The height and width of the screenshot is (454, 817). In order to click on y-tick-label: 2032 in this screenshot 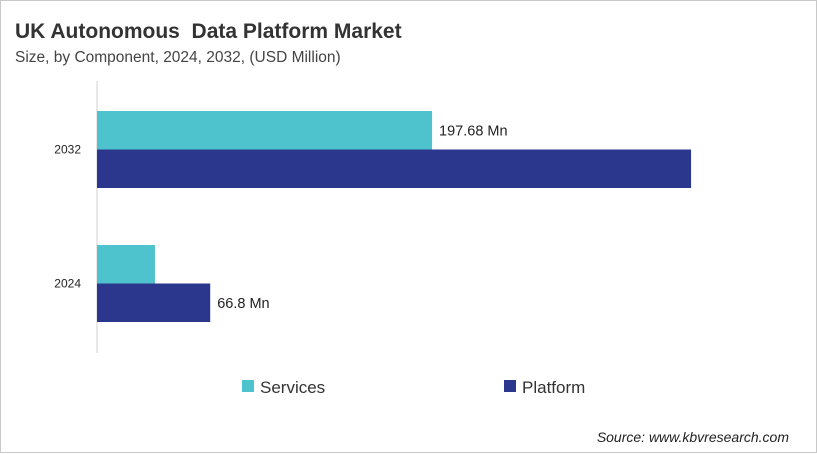, I will do `click(67, 150)`.